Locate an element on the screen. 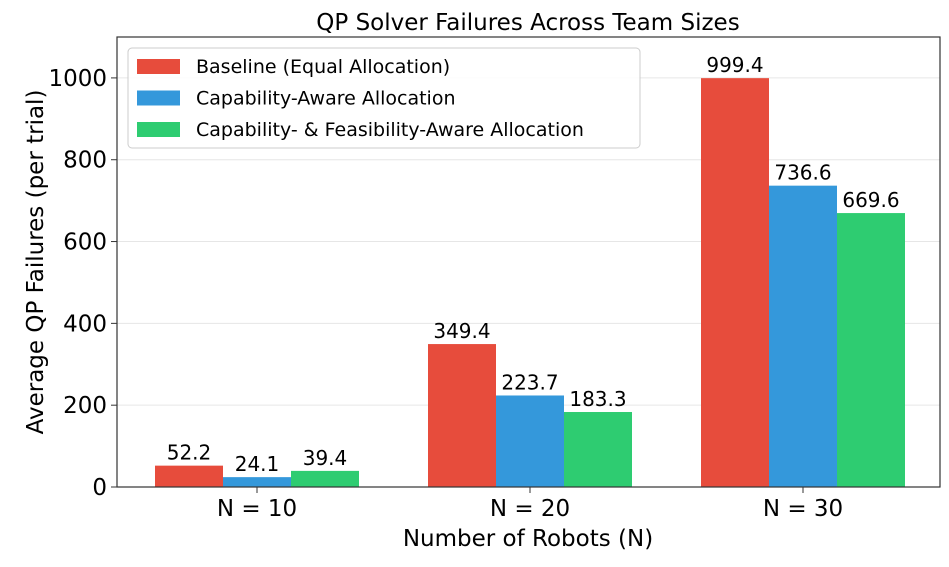 This screenshot has height=567, width=949. y-tick-label: 400 is located at coordinates (85, 324).